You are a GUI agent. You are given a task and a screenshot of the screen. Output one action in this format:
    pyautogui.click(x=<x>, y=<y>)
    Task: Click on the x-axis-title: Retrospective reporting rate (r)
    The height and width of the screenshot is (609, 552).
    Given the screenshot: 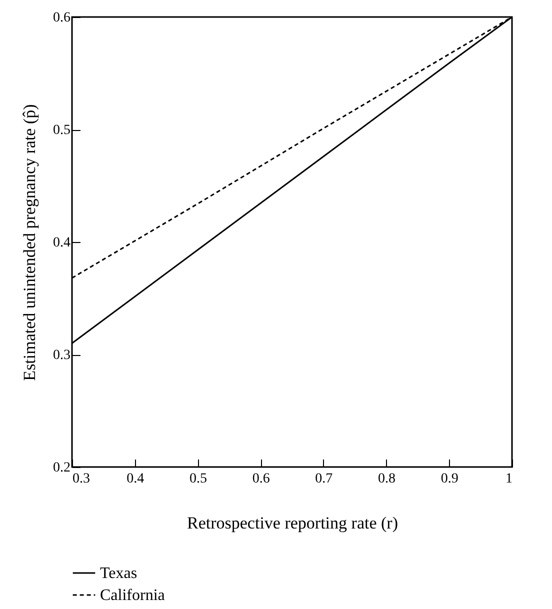 What is the action you would take?
    pyautogui.click(x=292, y=523)
    